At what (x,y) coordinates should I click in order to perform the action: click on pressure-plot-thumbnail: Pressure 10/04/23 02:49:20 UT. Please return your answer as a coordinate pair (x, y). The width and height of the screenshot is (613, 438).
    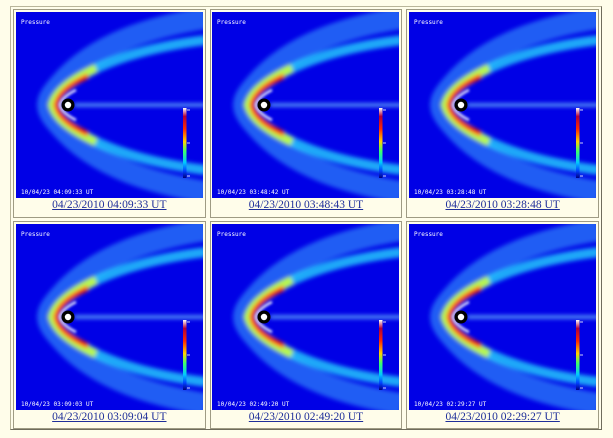
    Looking at the image, I should click on (306, 316).